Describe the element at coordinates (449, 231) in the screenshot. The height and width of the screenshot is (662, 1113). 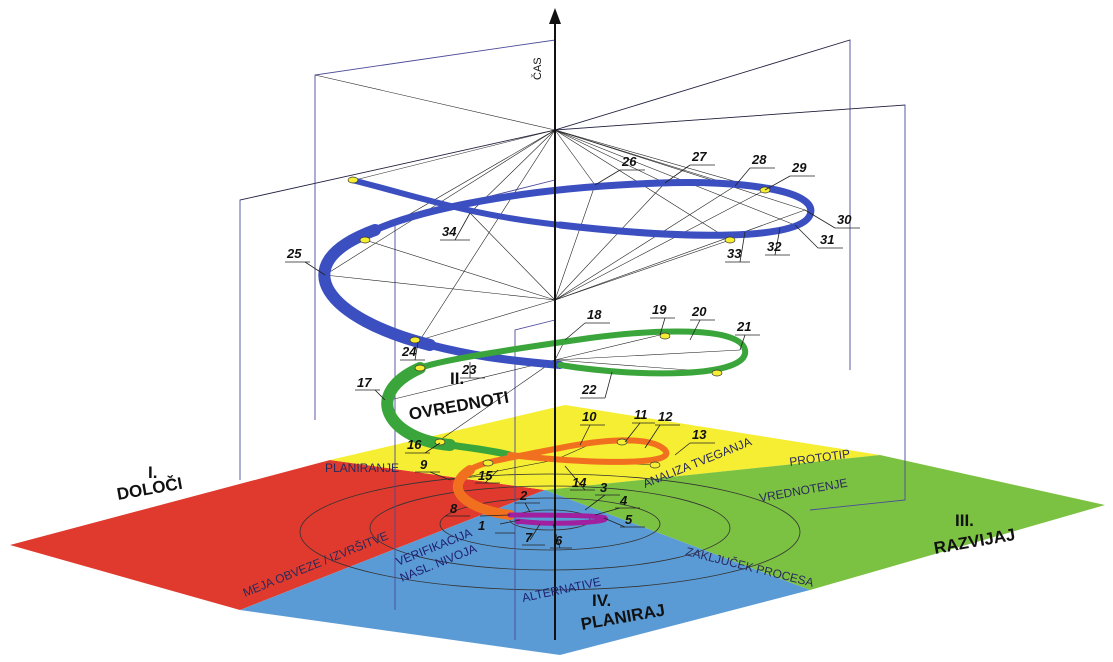
I see `step-label-34: 34` at that location.